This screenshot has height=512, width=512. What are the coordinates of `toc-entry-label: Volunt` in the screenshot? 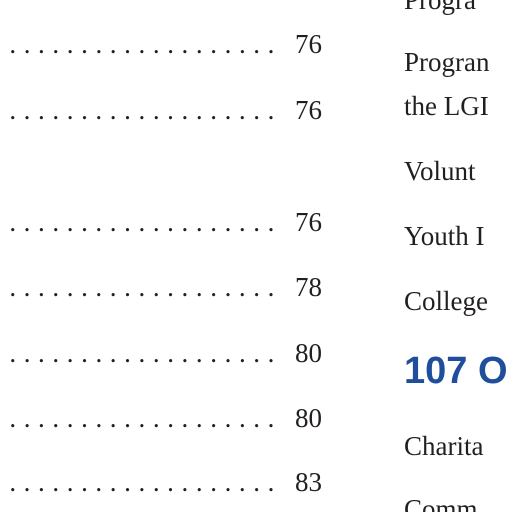 It's located at (440, 171).